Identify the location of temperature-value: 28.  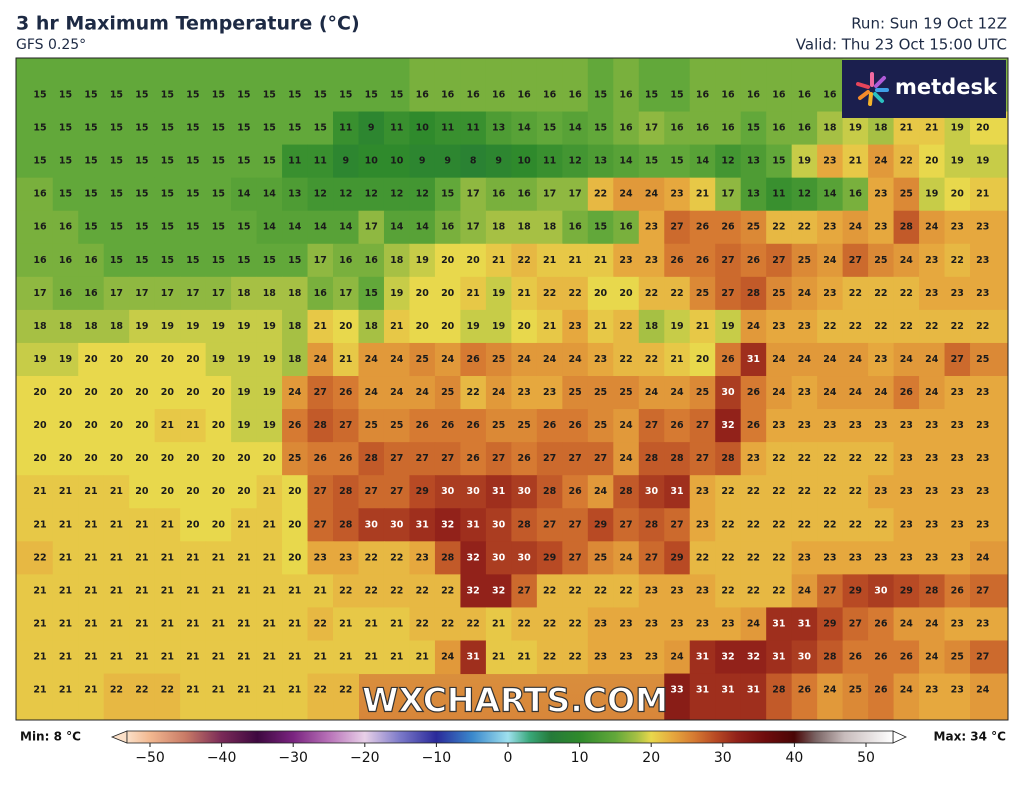
(321, 425).